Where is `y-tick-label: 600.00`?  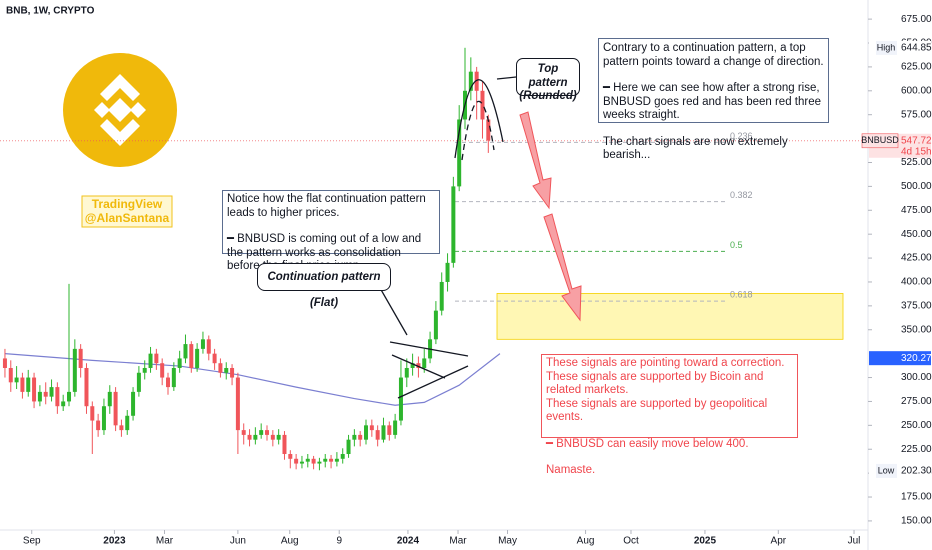
y-tick-label: 600.00 is located at coordinates (916, 90).